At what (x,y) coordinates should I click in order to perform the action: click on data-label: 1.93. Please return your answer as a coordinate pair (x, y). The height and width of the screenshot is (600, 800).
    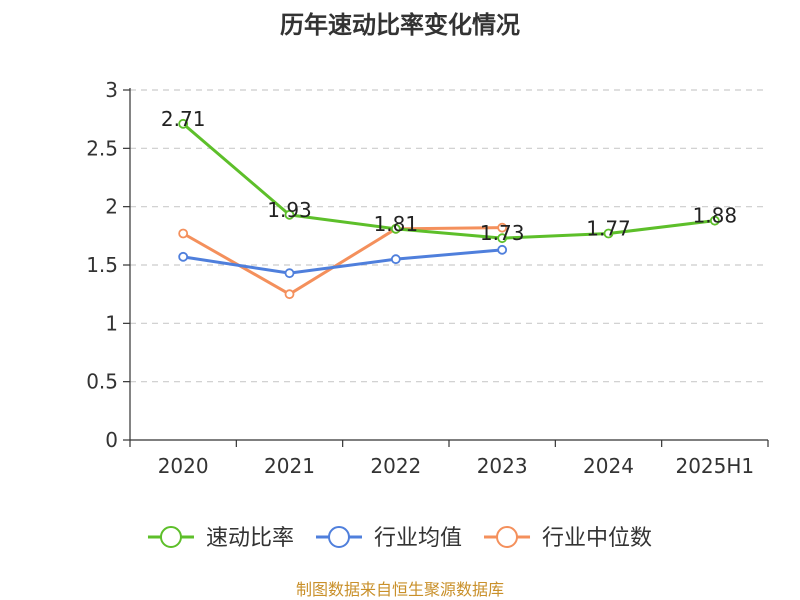
    Looking at the image, I should click on (289, 210).